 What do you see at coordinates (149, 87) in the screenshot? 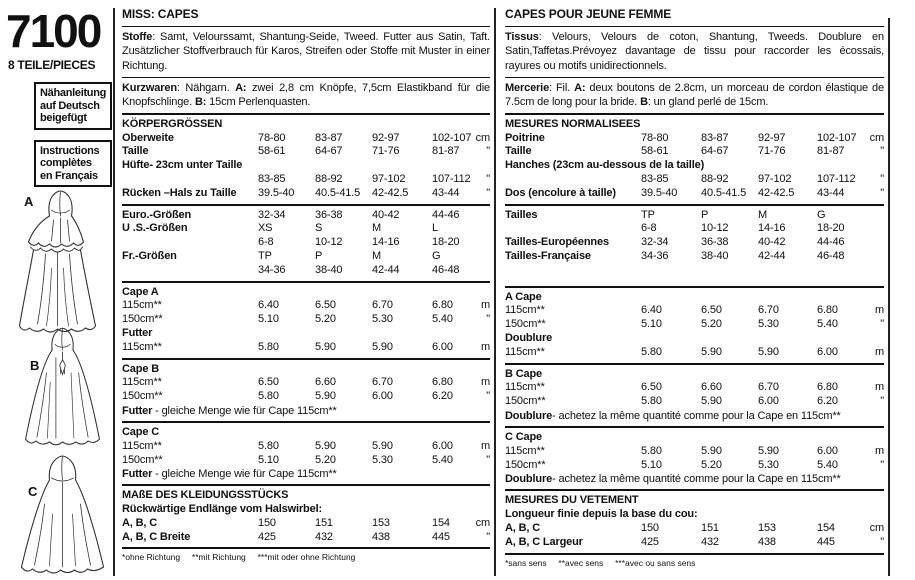
I see `bold-lead: Kurzwaren` at bounding box center [149, 87].